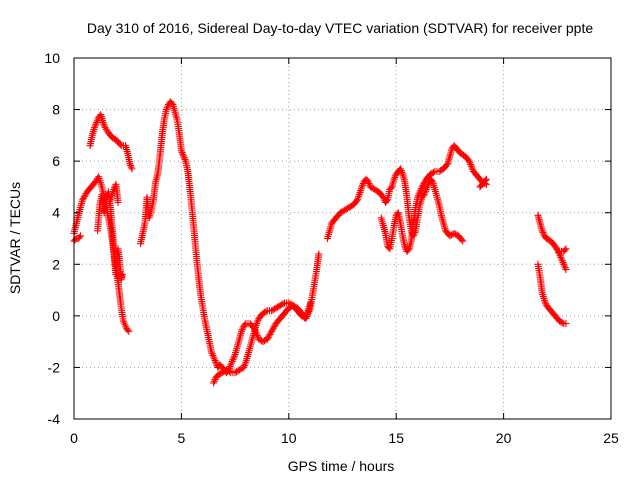 The image size is (640, 480). What do you see at coordinates (611, 438) in the screenshot?
I see `x-tick-label: 25` at bounding box center [611, 438].